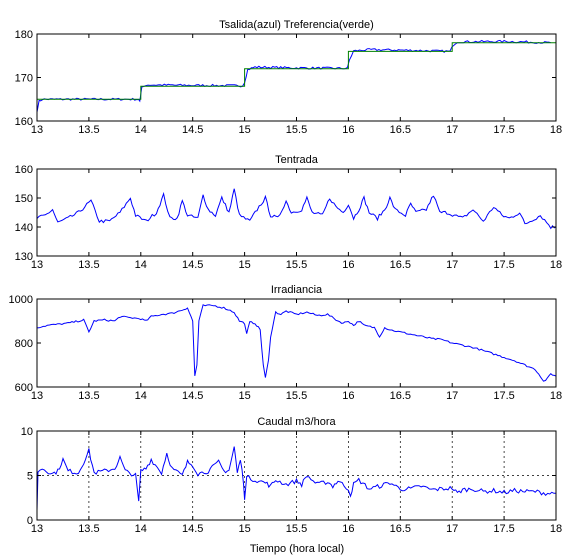  I want to click on y-tick-label: 0, so click(30, 521).